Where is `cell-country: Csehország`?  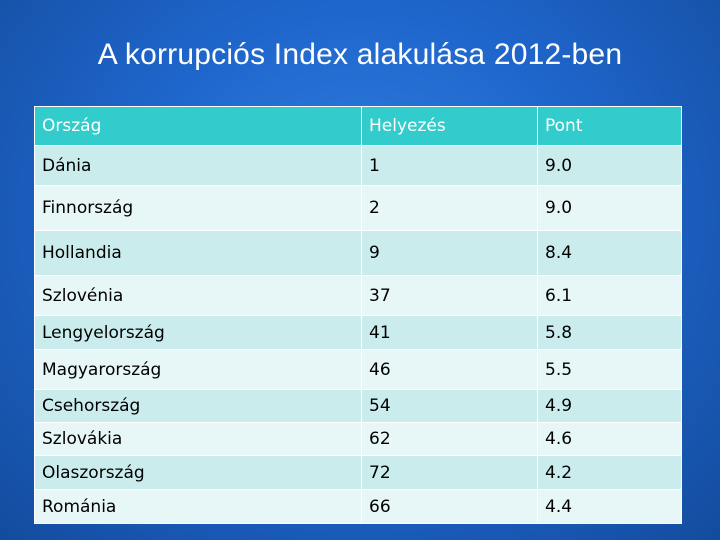
cell-country: Csehország is located at coordinates (198, 406).